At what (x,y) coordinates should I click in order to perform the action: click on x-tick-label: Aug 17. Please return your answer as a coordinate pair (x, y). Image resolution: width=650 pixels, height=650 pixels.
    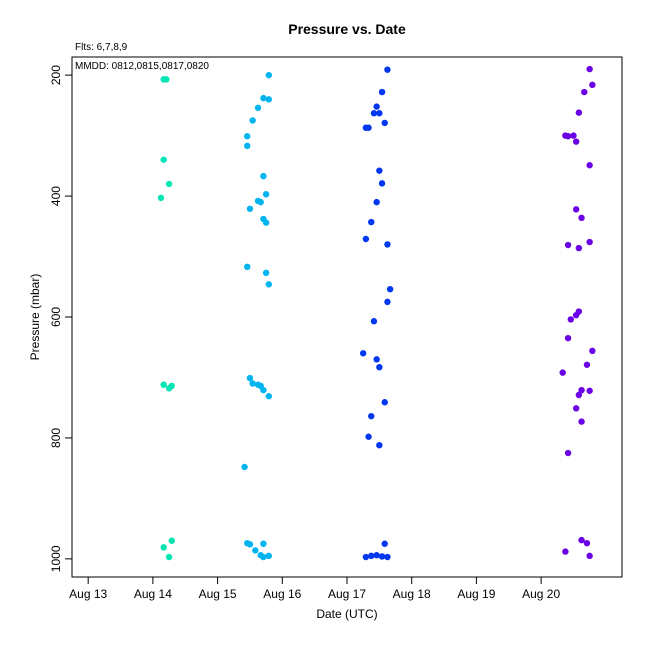
    Looking at the image, I should click on (347, 594).